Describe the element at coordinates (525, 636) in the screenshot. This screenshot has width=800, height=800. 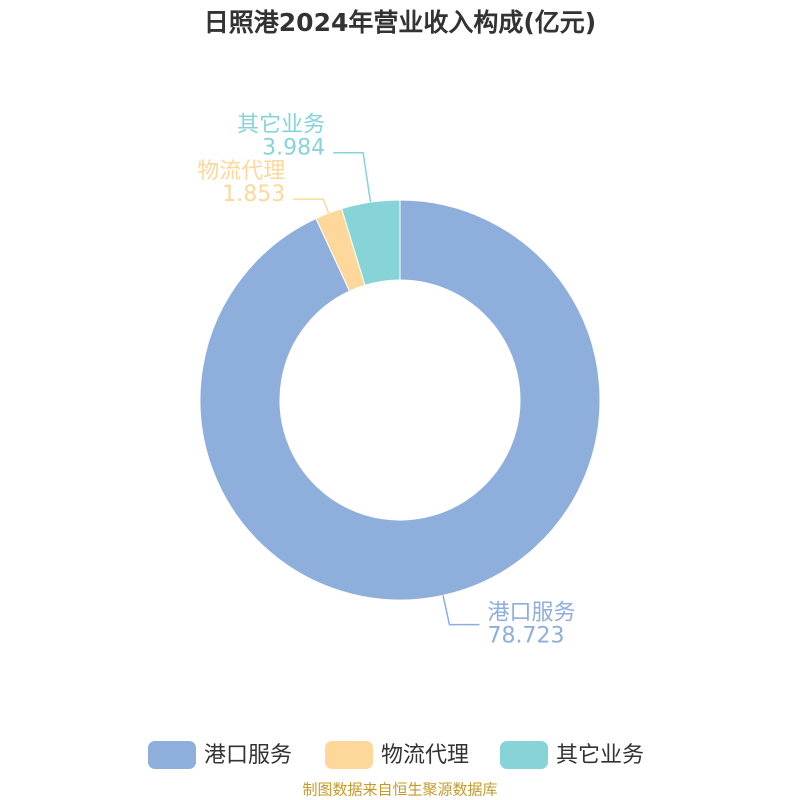
I see `slice-value: 78.723` at that location.